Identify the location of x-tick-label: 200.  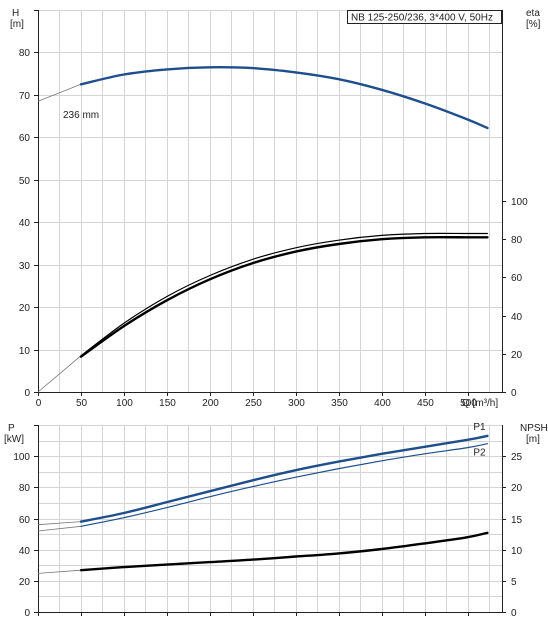
(210, 403).